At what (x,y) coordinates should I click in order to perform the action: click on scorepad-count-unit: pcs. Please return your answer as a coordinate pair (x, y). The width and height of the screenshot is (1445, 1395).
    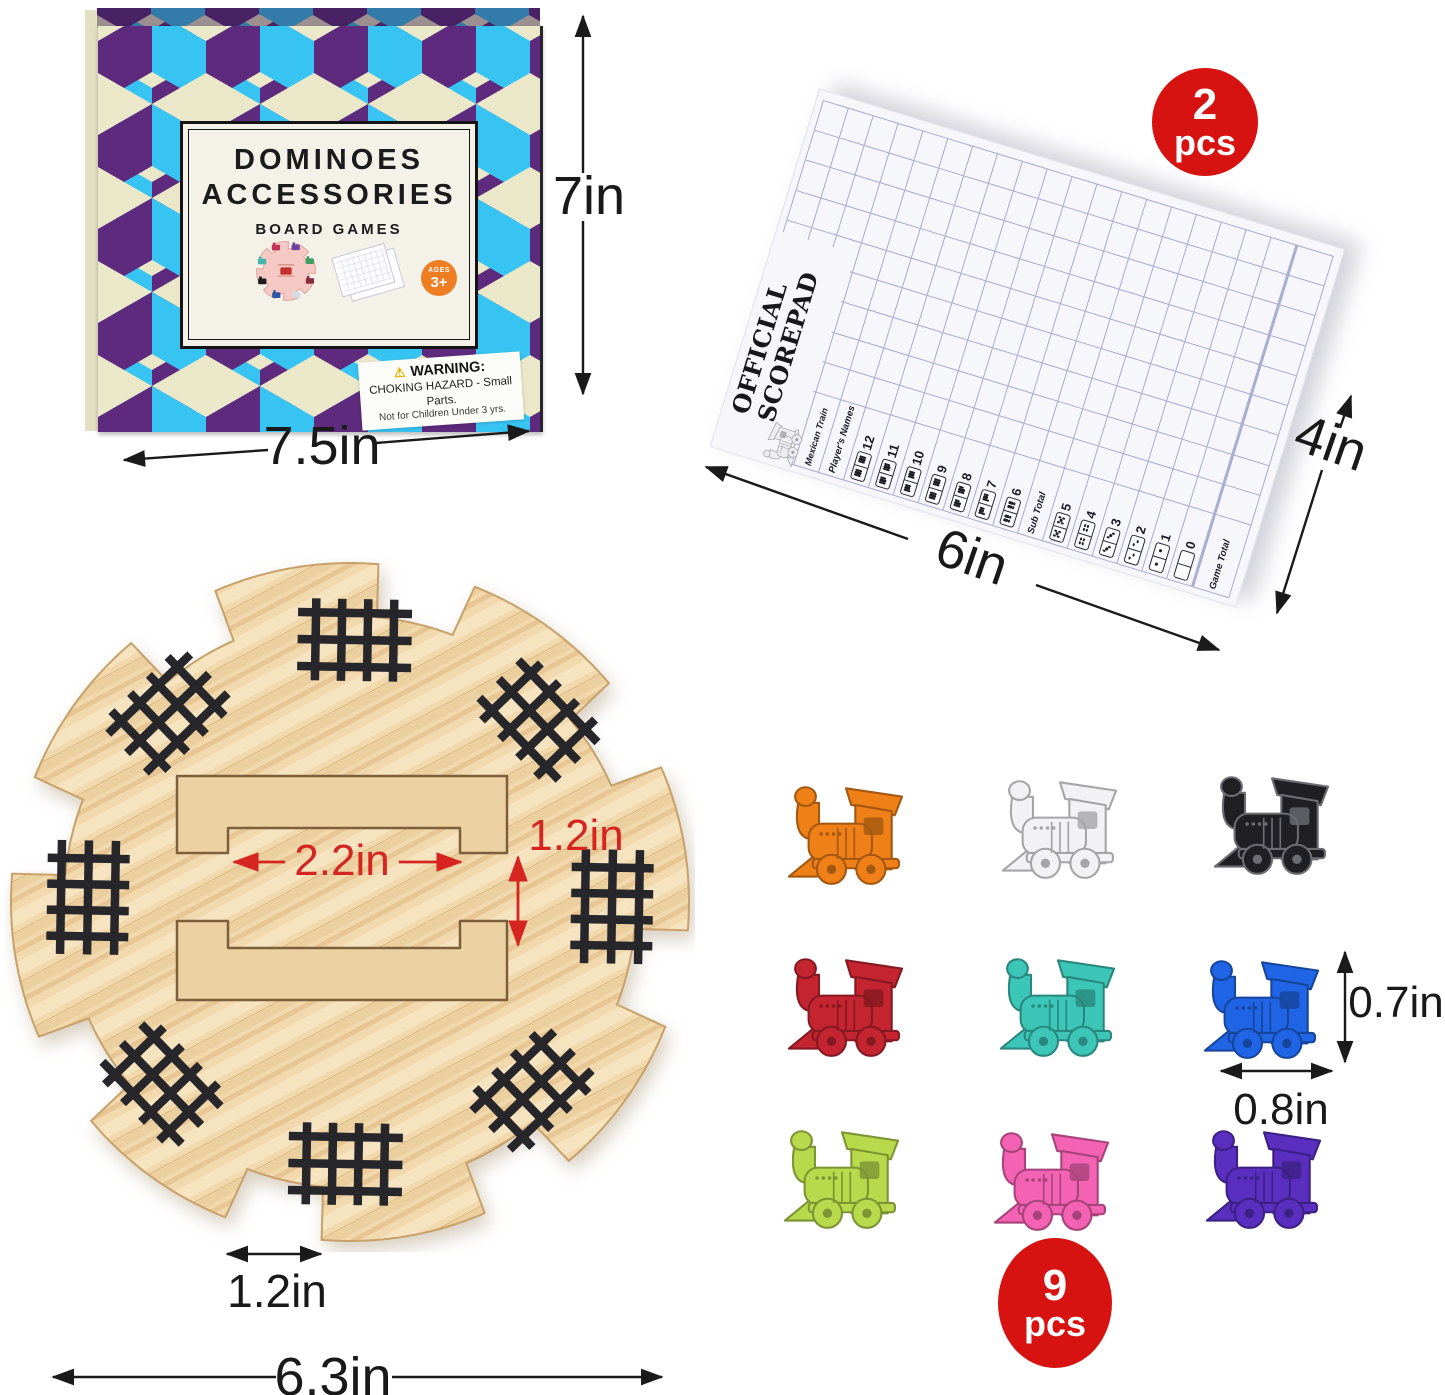
    Looking at the image, I should click on (1205, 142).